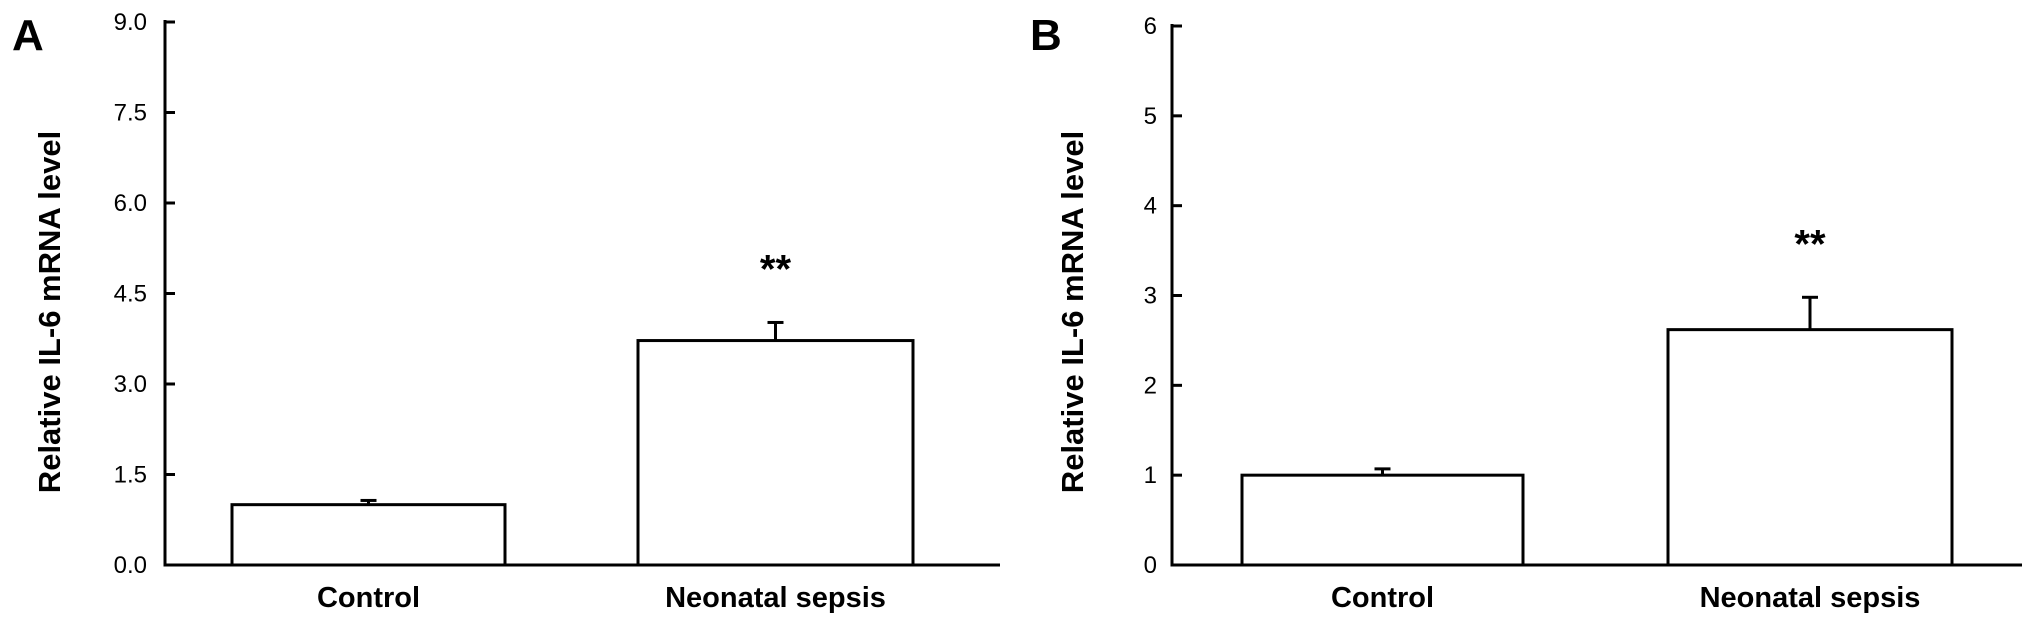 The width and height of the screenshot is (2031, 624). I want to click on y-tick-label-a-0: 0.0, so click(130, 565).